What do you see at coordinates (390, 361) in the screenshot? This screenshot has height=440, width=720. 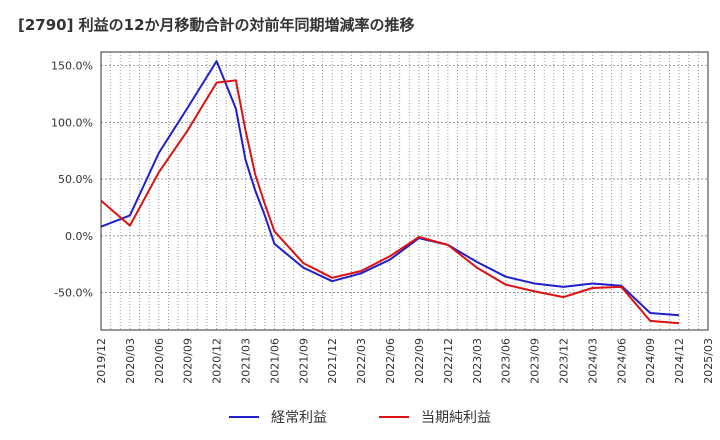 I see `x-tick-label: 2022/06` at bounding box center [390, 361].